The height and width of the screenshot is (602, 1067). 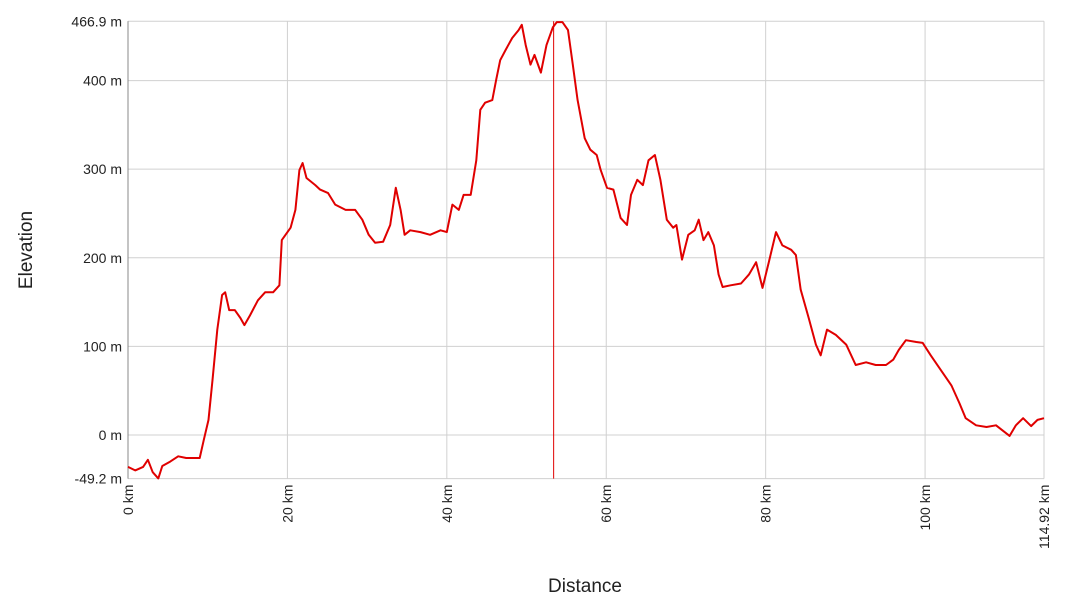 I want to click on x-tick-label: 40 km, so click(x=447, y=504).